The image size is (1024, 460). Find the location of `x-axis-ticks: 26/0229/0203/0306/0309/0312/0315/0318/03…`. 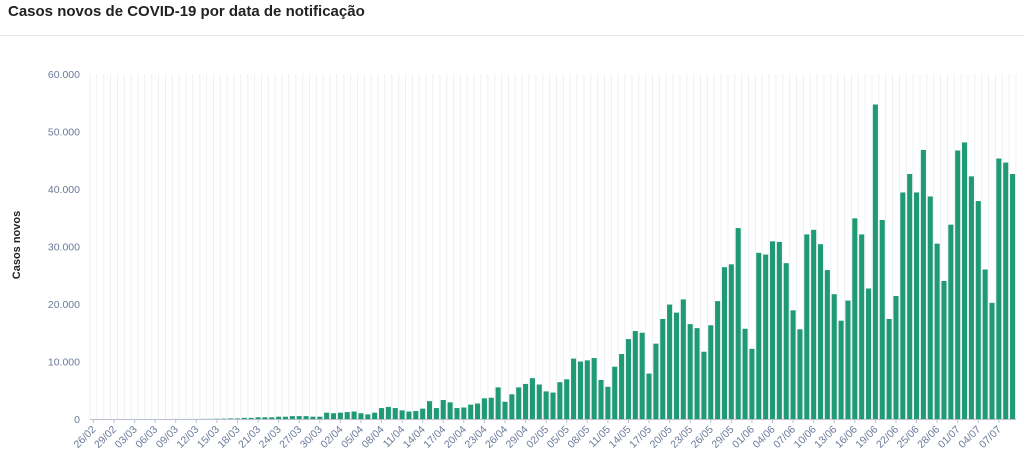

x-axis-ticks: 26/0229/0203/0306/0309/0312/0315/0318/03… is located at coordinates (537, 435).